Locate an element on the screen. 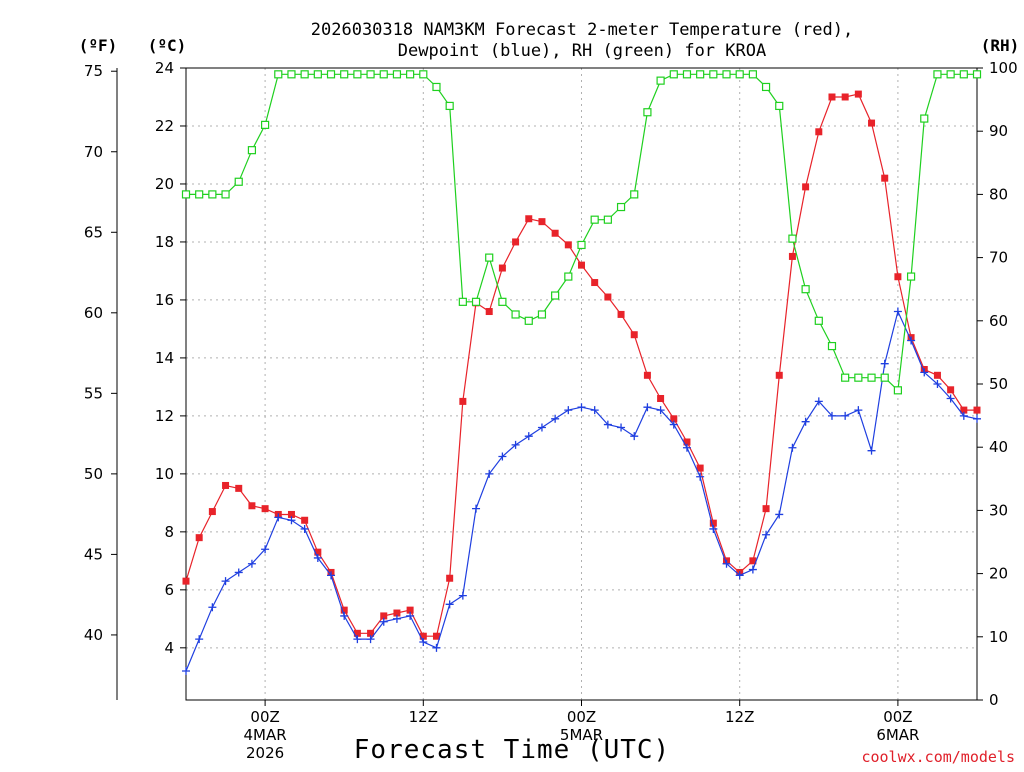 The height and width of the screenshot is (772, 1024). rh-tick-label: 80 is located at coordinates (998, 194).